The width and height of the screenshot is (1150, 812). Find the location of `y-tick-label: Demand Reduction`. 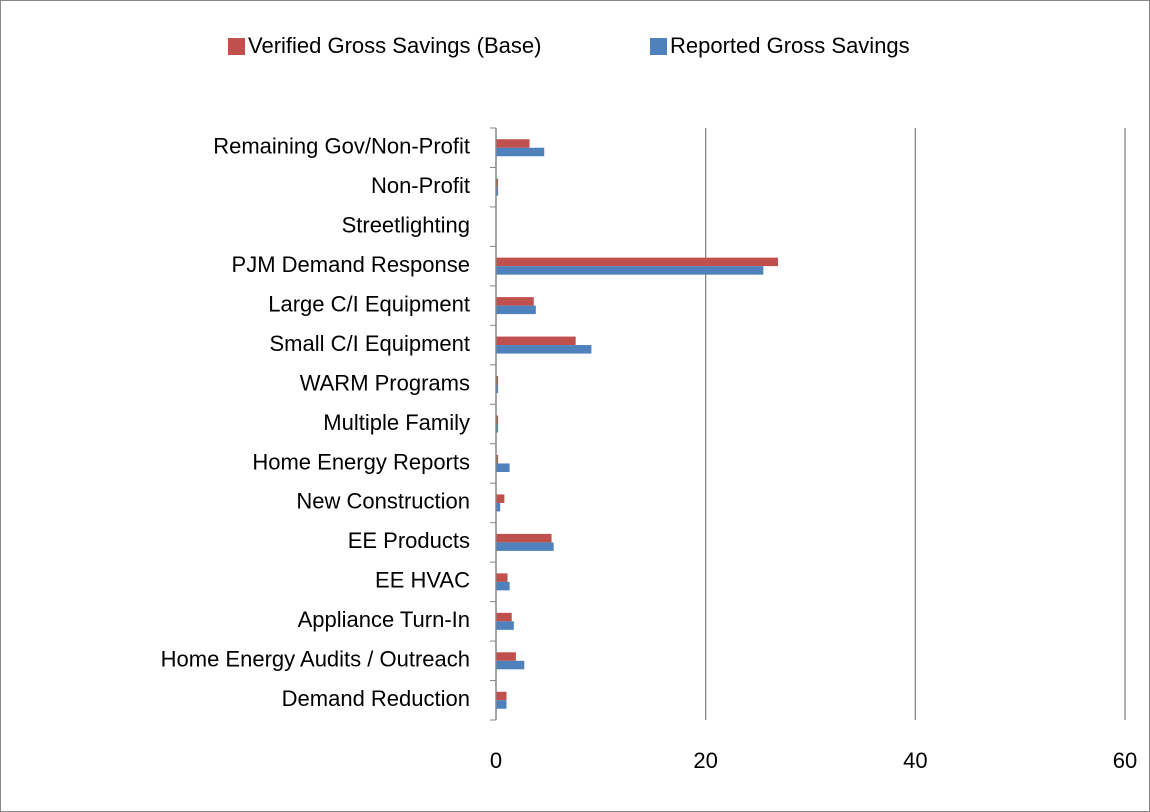

y-tick-label: Demand Reduction is located at coordinates (376, 698).